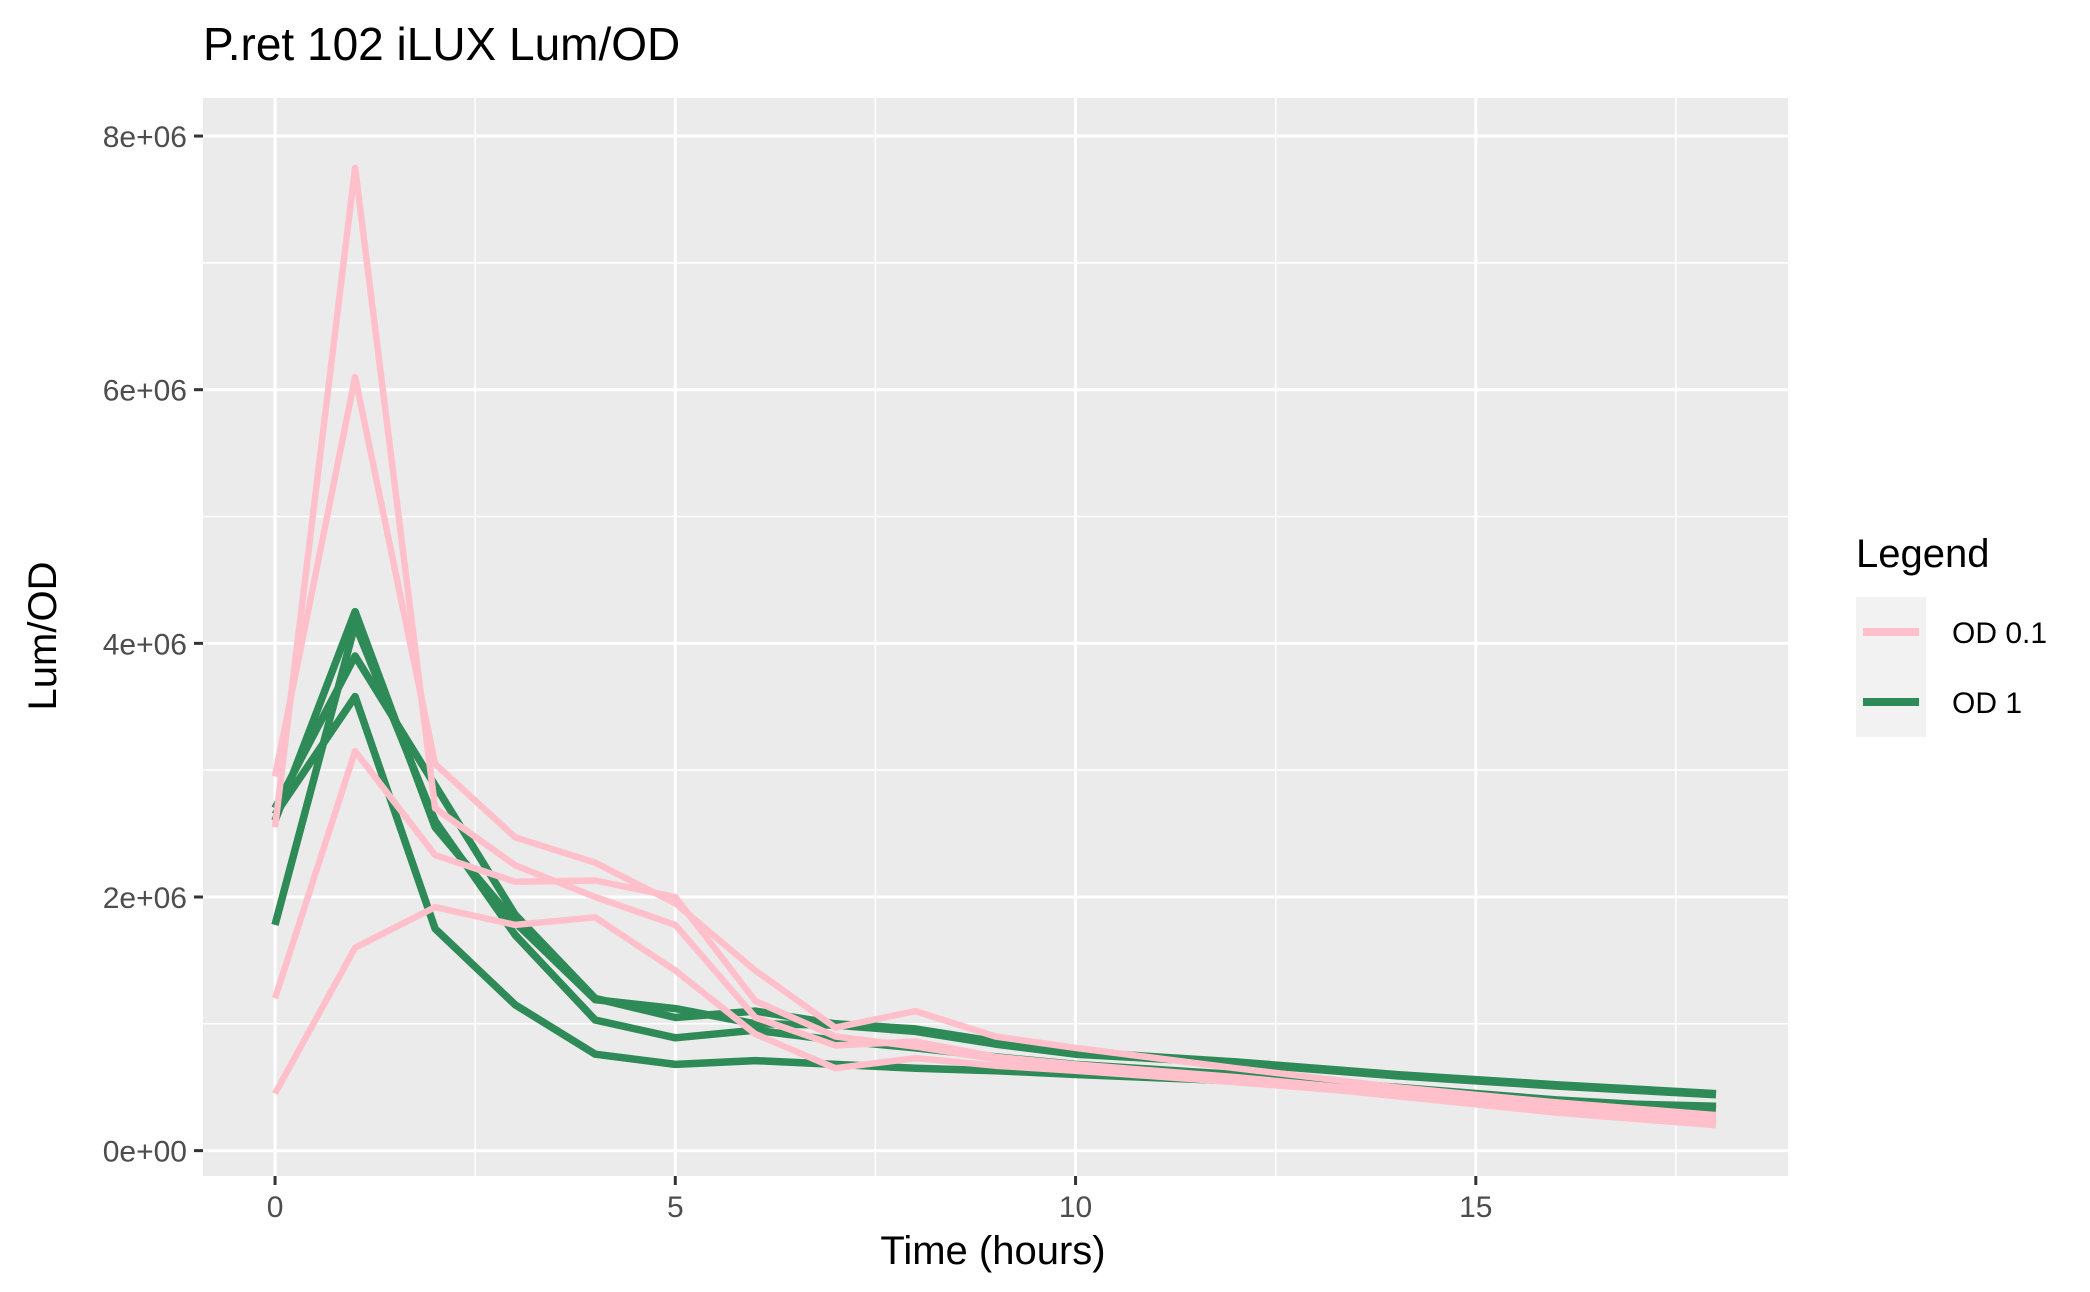  I want to click on x-tick-label: 15, so click(1475, 1207).